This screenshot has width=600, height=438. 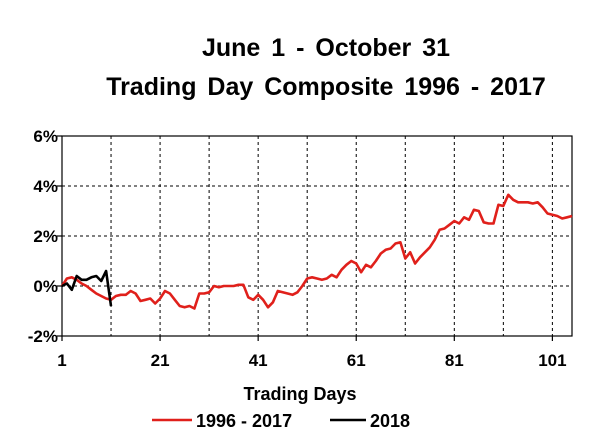 What do you see at coordinates (552, 360) in the screenshot?
I see `x-tick-label: 101` at bounding box center [552, 360].